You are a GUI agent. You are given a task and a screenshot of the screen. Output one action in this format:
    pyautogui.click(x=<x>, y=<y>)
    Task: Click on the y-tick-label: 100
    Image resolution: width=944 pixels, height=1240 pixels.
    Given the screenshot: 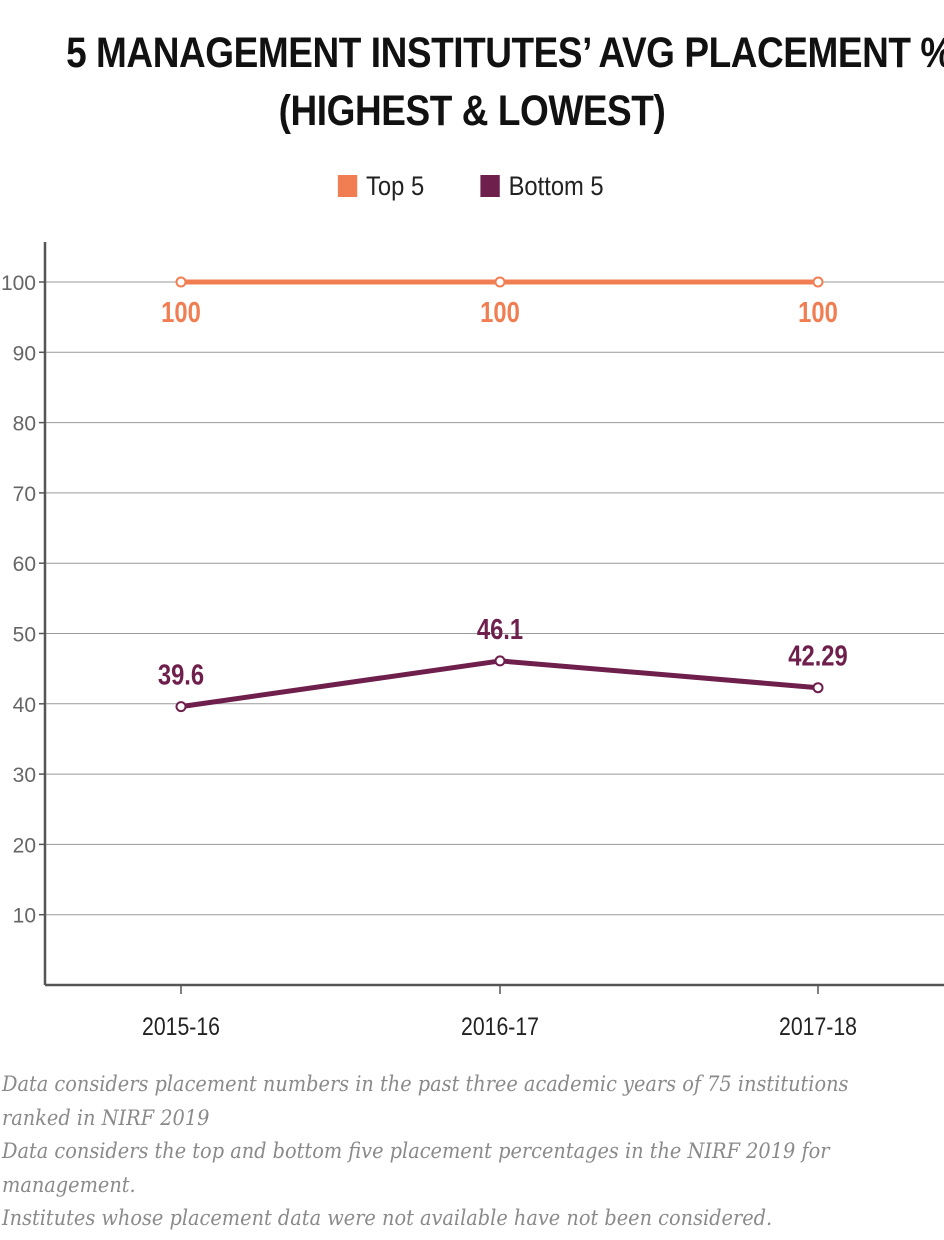 What is the action you would take?
    pyautogui.click(x=18, y=283)
    